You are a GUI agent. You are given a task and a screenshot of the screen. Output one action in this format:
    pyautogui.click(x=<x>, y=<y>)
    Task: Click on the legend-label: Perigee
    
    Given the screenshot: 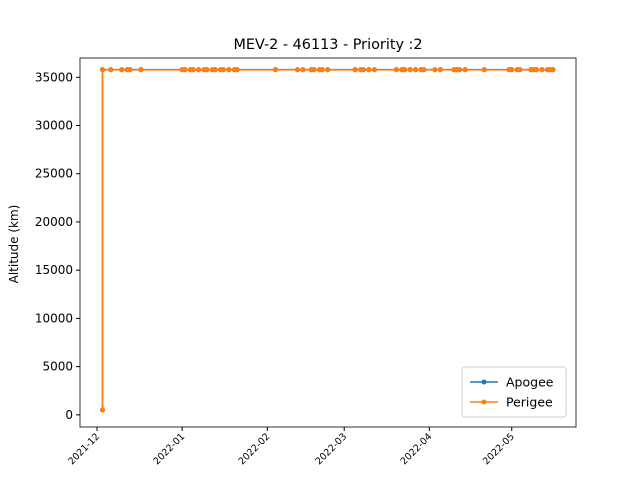 What is the action you would take?
    pyautogui.click(x=529, y=402)
    